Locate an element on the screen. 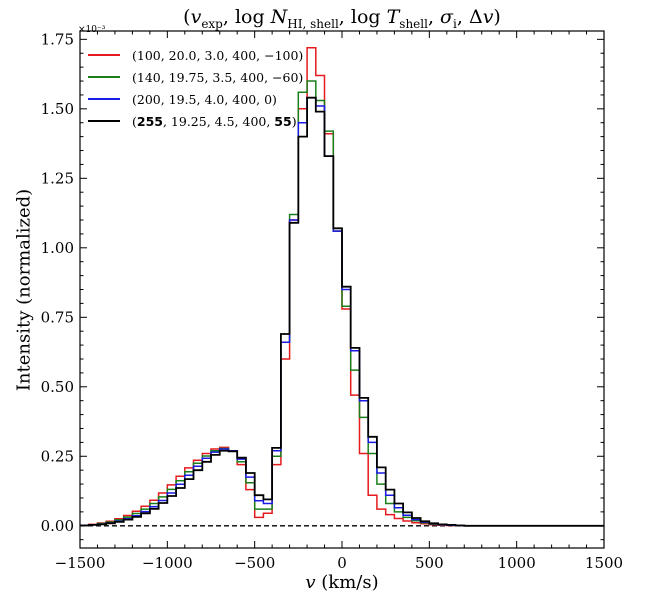  y-tick-label: 0.75 is located at coordinates (57, 317).